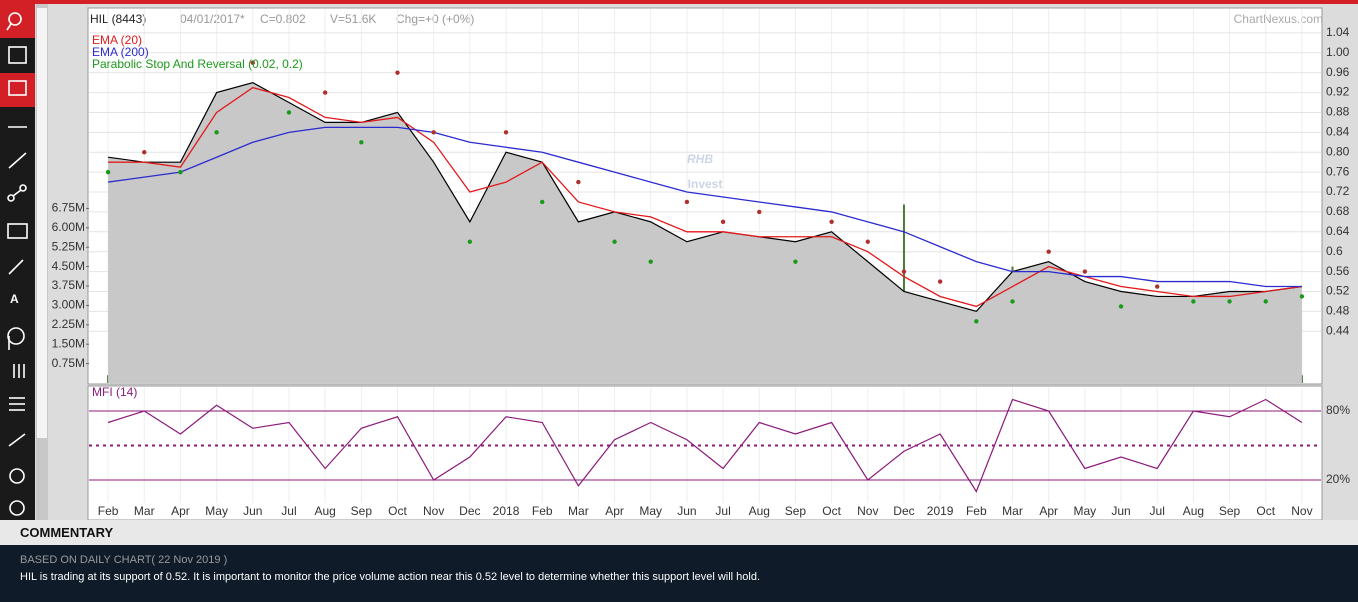 The width and height of the screenshot is (1358, 602). Describe the element at coordinates (1338, 171) in the screenshot. I see `y-tick-label: 0.76` at that location.